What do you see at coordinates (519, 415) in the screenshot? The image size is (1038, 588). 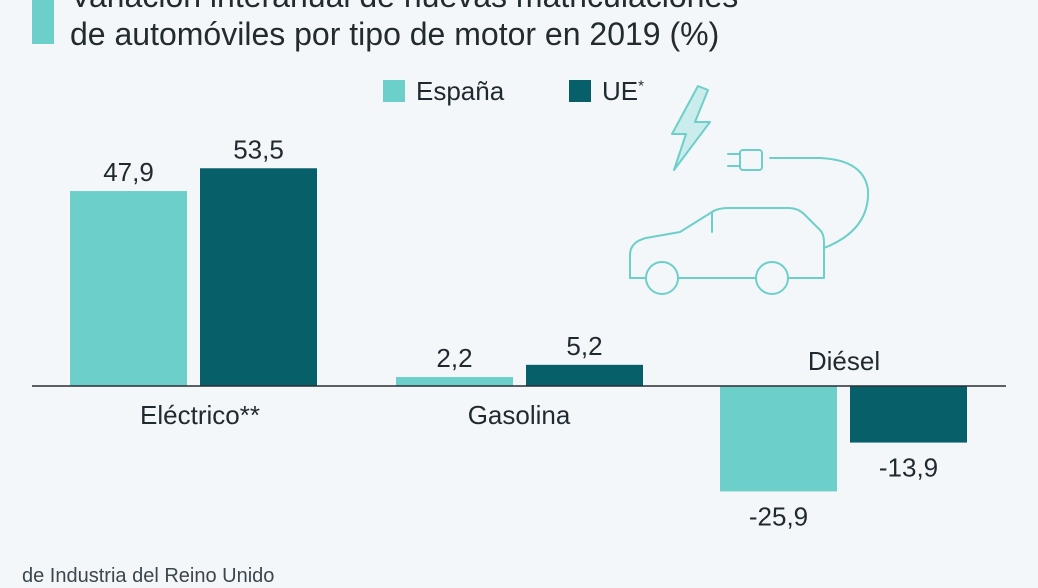 I see `category-label-1: Gasolina` at bounding box center [519, 415].